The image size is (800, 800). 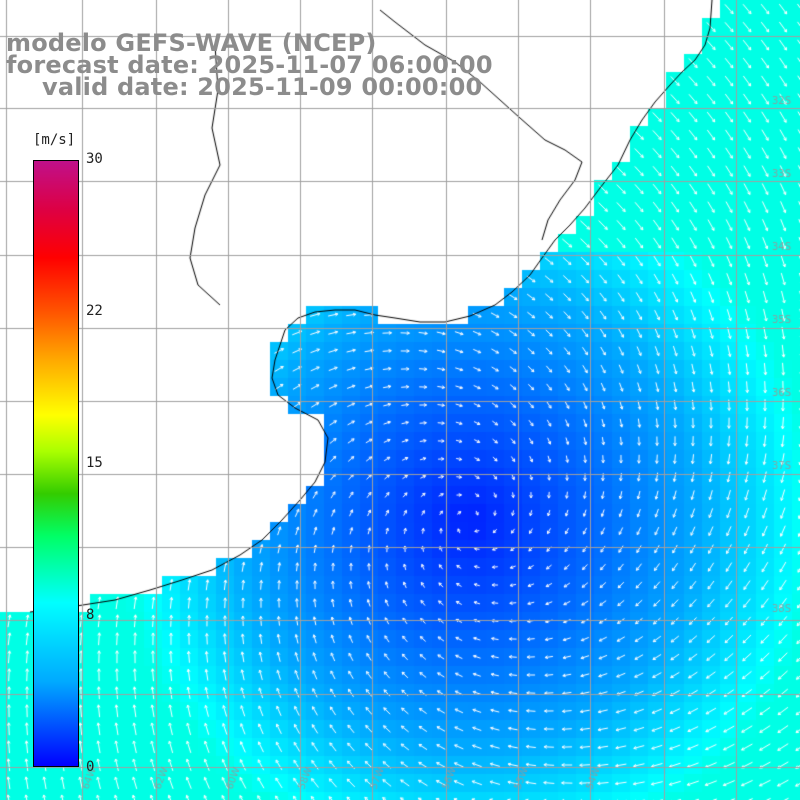 What do you see at coordinates (94, 463) in the screenshot?
I see `colorbar-tick-15: 15` at bounding box center [94, 463].